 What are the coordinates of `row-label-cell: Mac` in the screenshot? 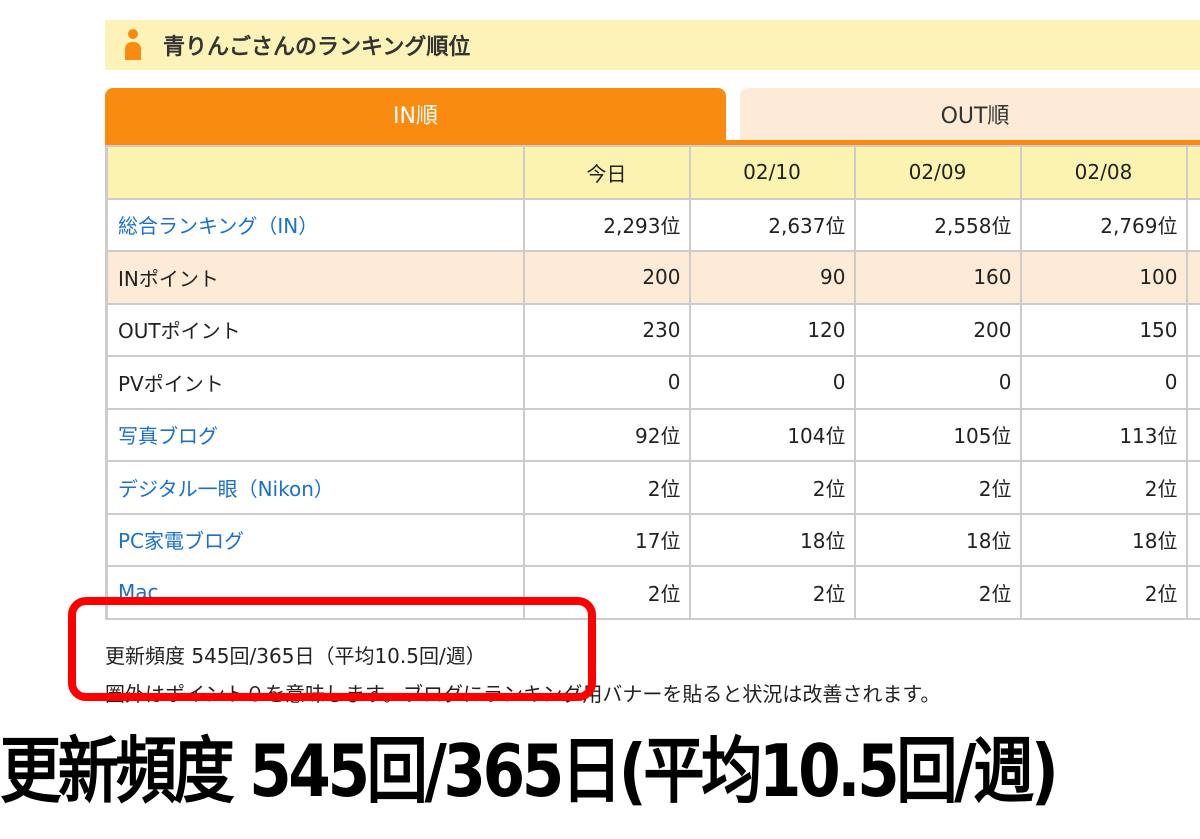 It's located at (315, 592).